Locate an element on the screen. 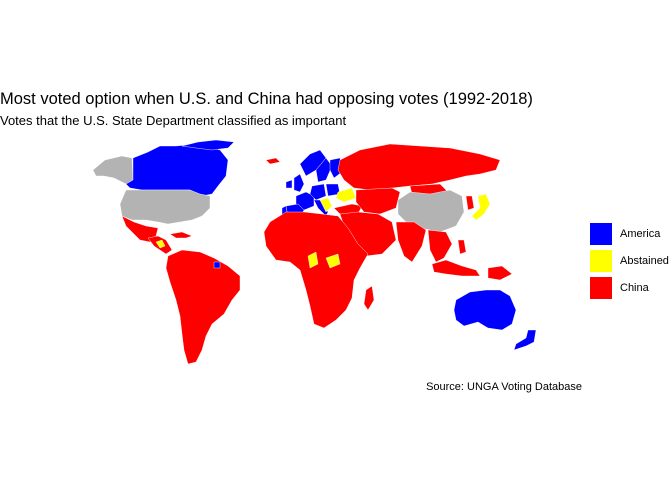 The height and width of the screenshot is (480, 672). region-germany is located at coordinates (318, 192).